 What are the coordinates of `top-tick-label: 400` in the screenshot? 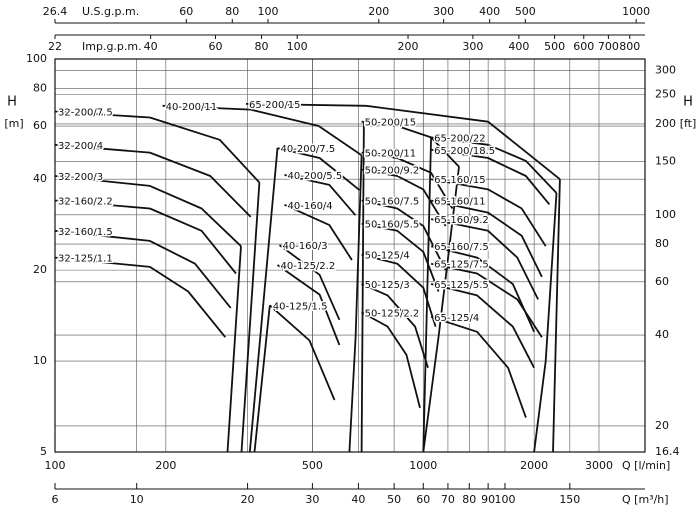 It's located at (489, 11).